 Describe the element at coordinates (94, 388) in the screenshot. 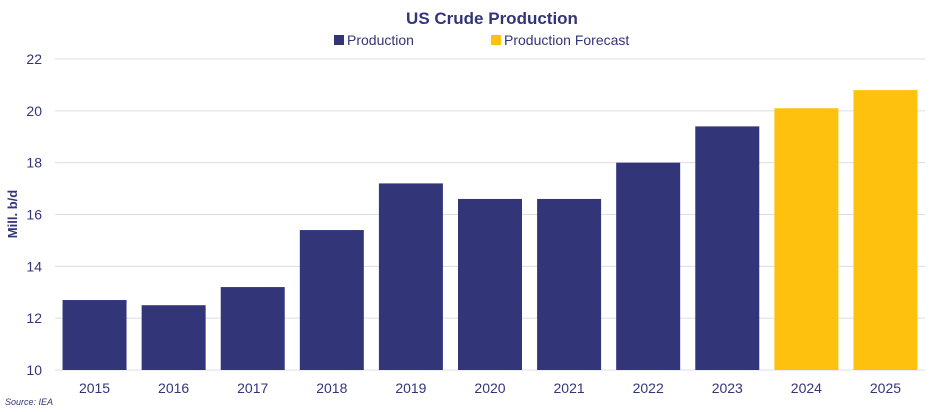

I see `x-tick-label-2015: 2015` at that location.